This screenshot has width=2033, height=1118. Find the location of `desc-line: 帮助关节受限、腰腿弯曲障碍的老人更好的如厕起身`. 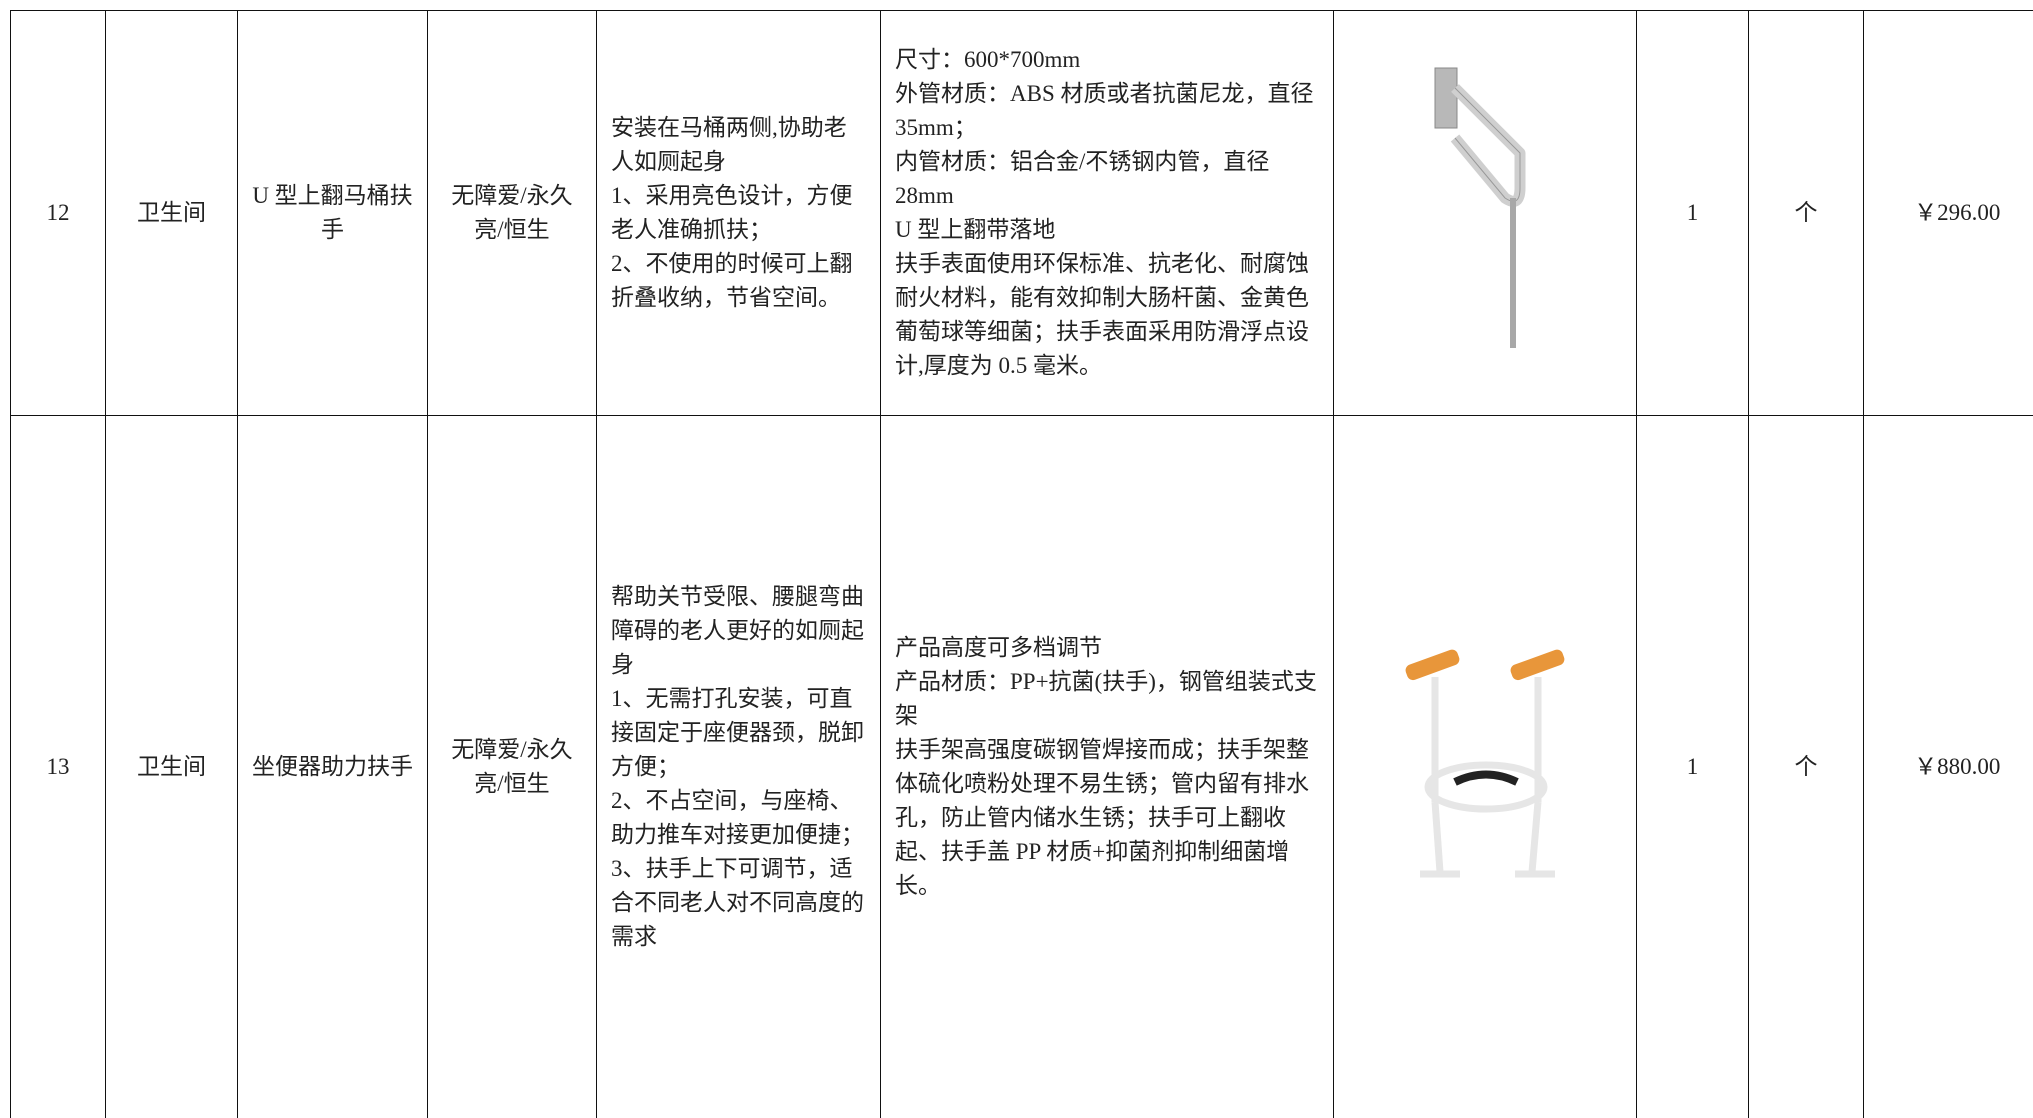

desc-line: 帮助关节受限、腰腿弯曲障碍的老人更好的如厕起身 is located at coordinates (739, 631).